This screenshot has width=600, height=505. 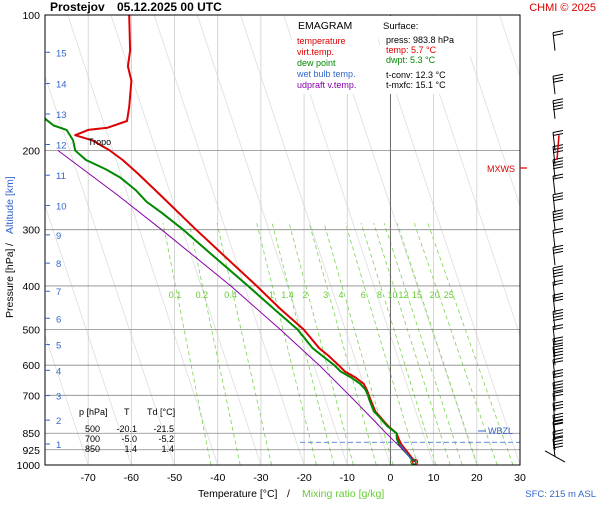 I want to click on surface-dwpt-marker, so click(x=413, y=461).